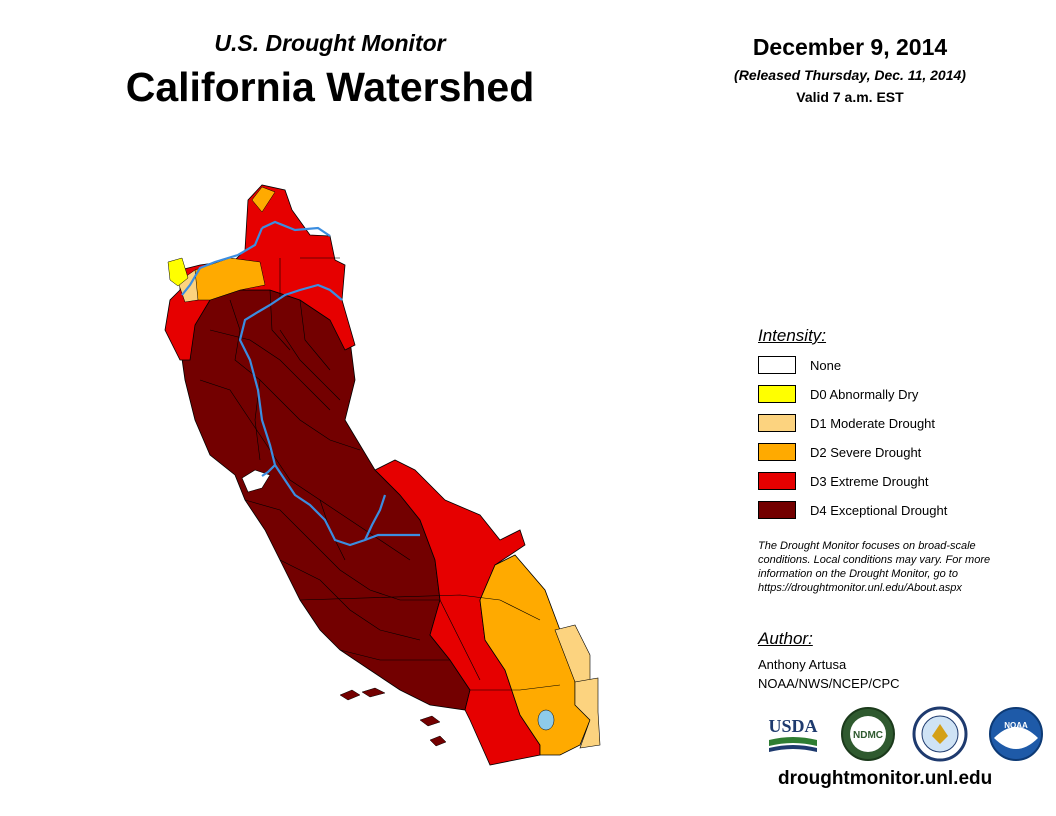 This screenshot has width=1056, height=816. What do you see at coordinates (777, 394) in the screenshot?
I see `legend-swatch-d0` at bounding box center [777, 394].